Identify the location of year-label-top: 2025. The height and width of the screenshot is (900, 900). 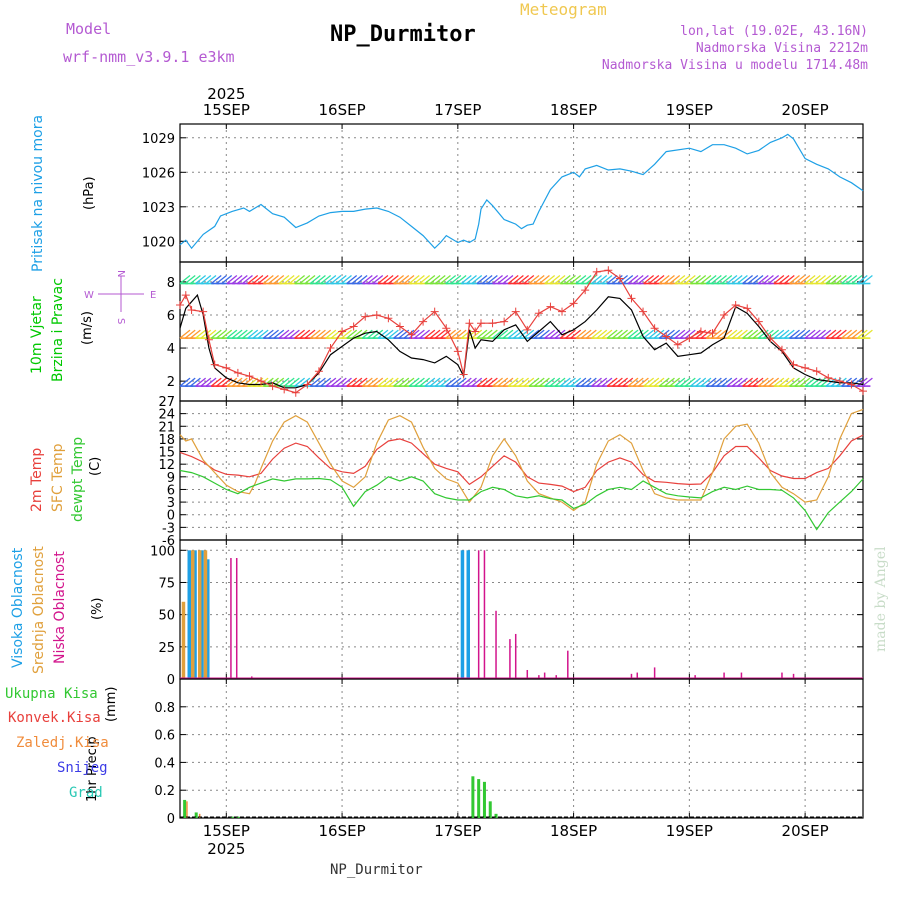
(226, 94).